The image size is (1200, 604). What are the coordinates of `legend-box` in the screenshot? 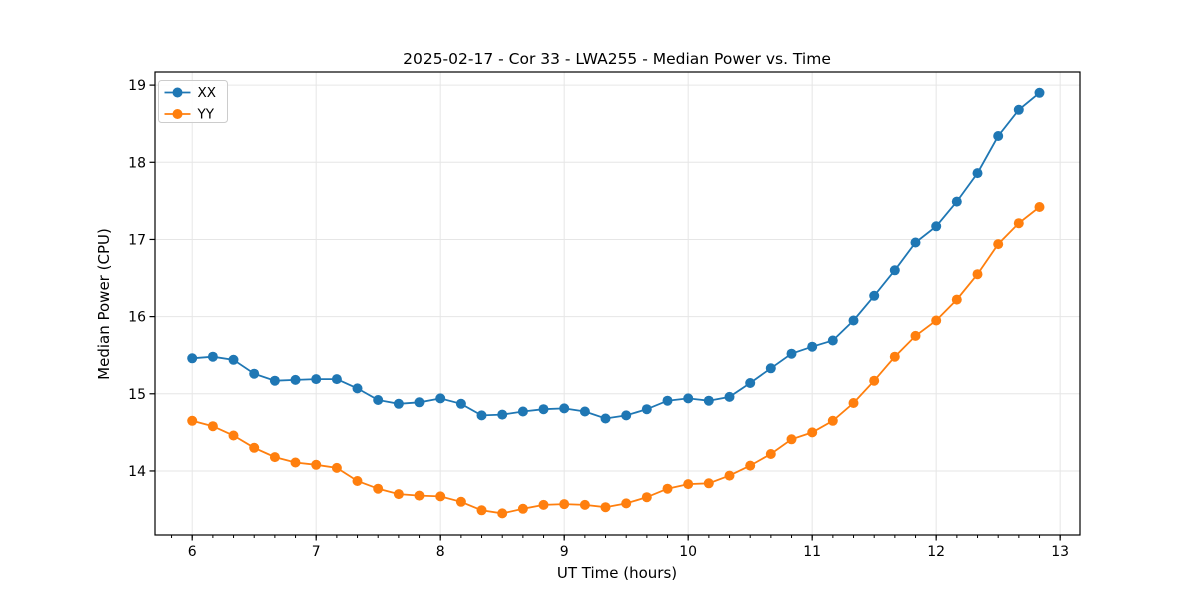 It's located at (193, 101).